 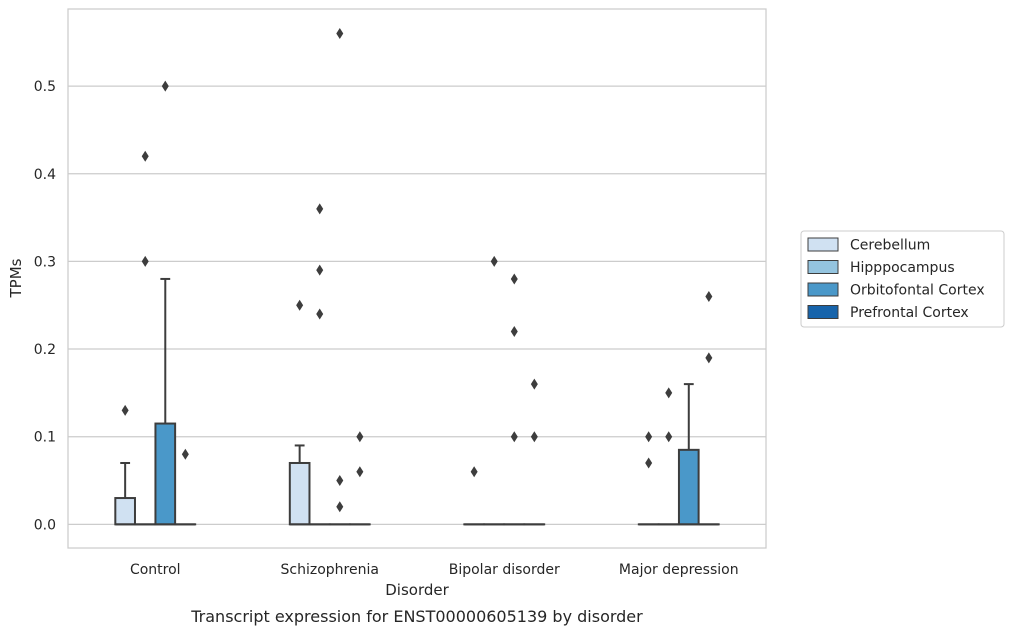 I want to click on y-tick-label: 0.4, so click(x=45, y=175).